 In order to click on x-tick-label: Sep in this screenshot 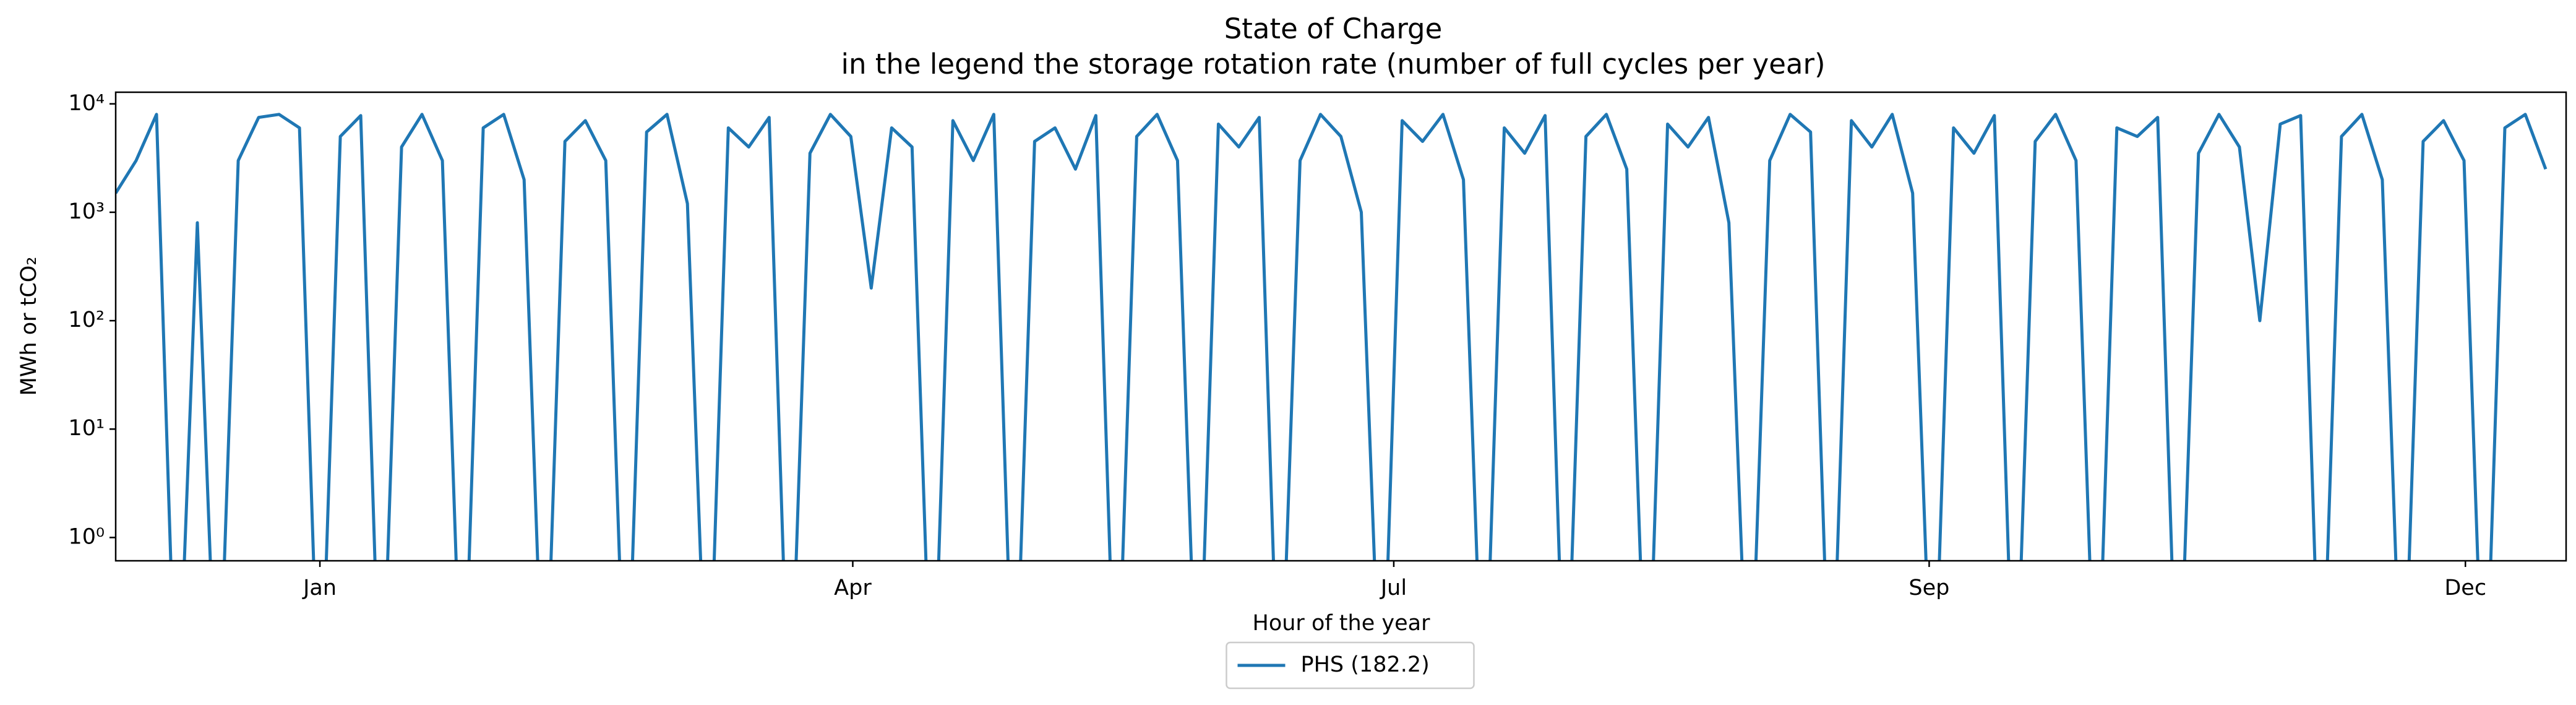, I will do `click(1928, 588)`.